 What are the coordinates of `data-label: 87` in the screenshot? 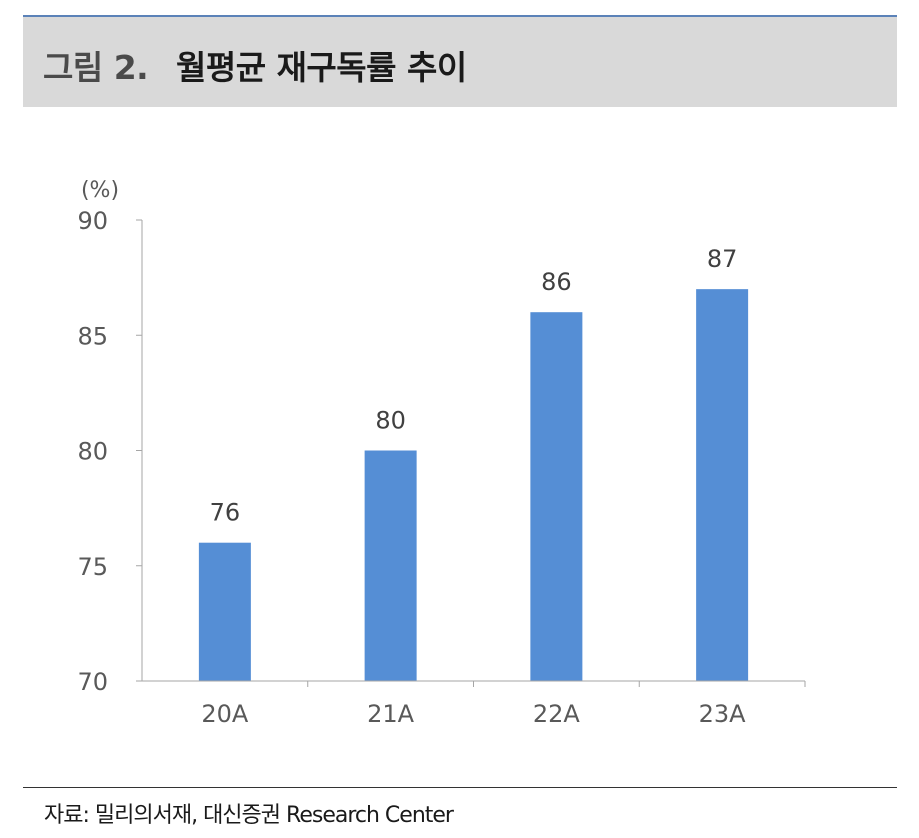 It's located at (722, 259).